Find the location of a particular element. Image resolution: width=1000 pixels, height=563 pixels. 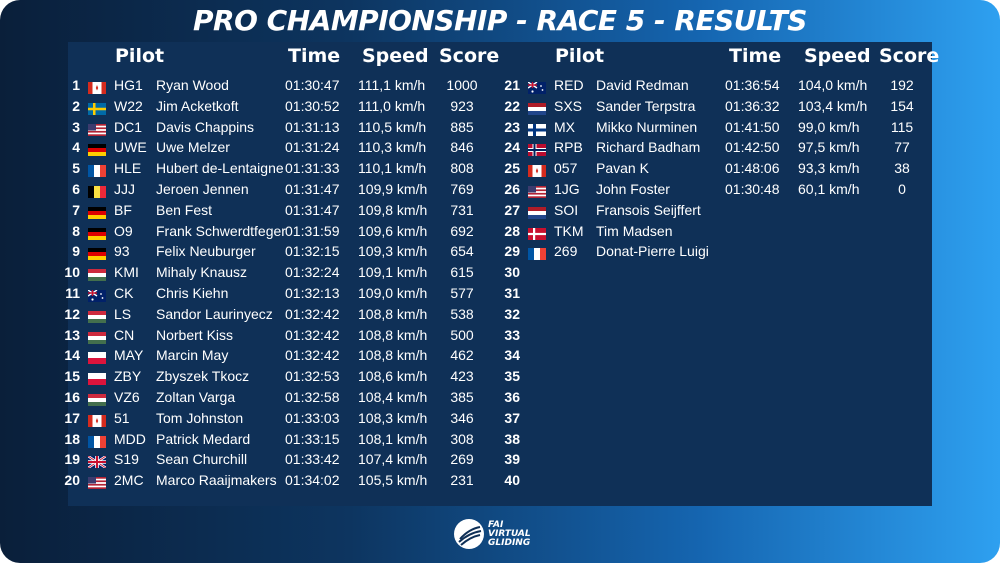

canada-flag-icon is located at coordinates (97, 419).